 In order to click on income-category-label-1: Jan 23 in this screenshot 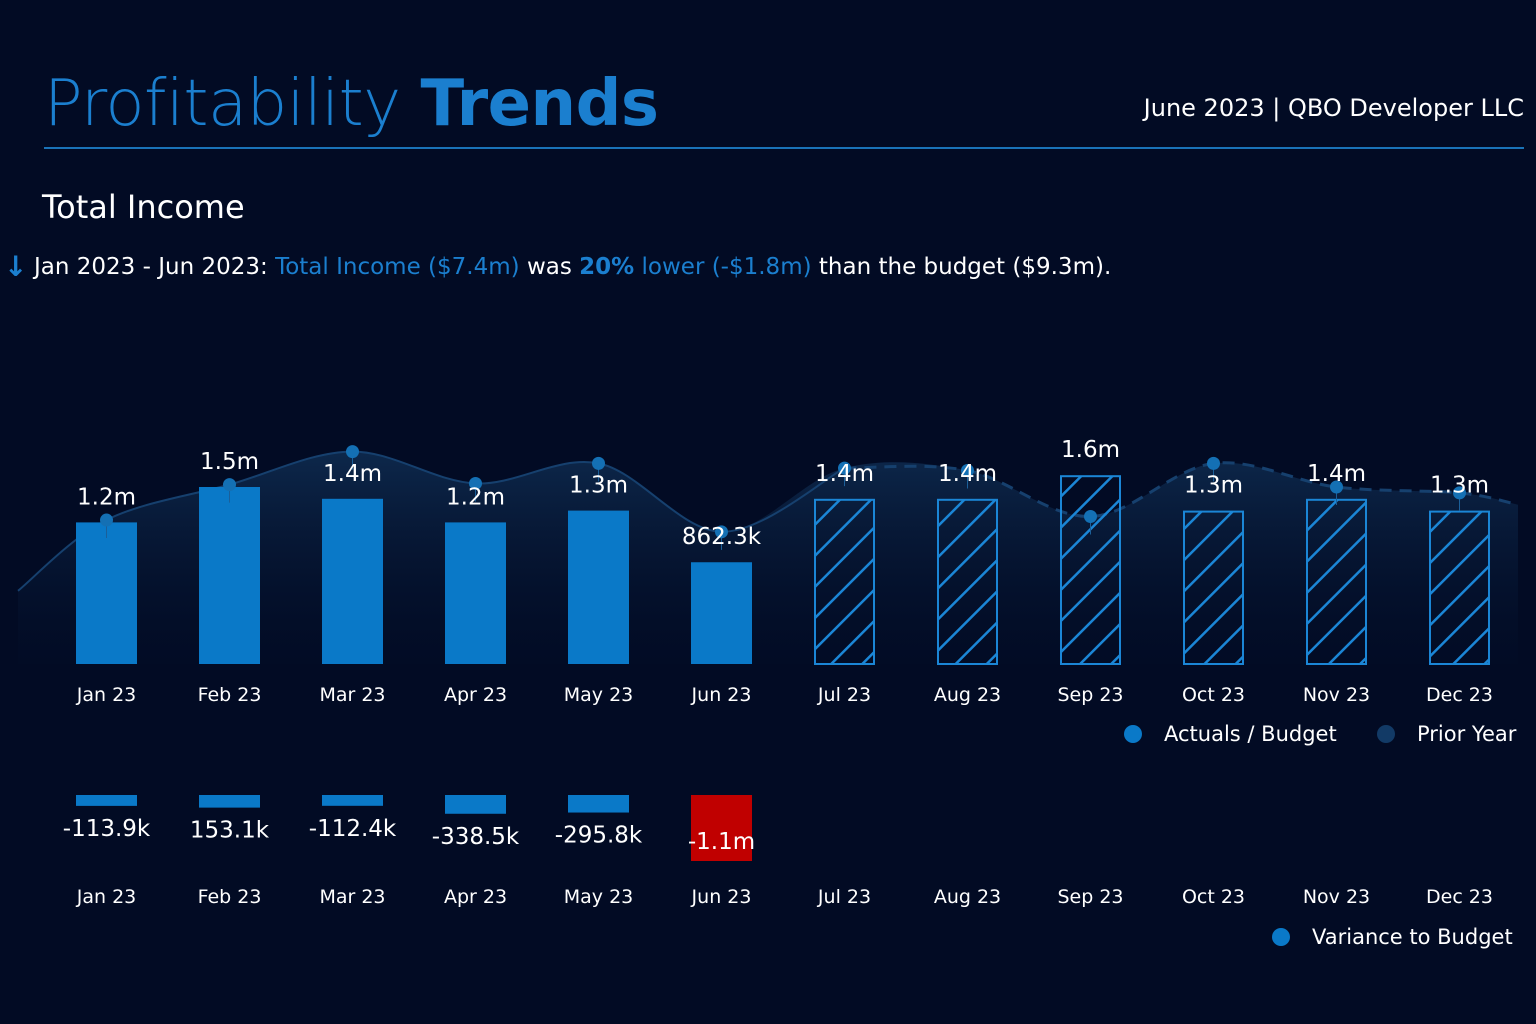, I will do `click(106, 695)`.